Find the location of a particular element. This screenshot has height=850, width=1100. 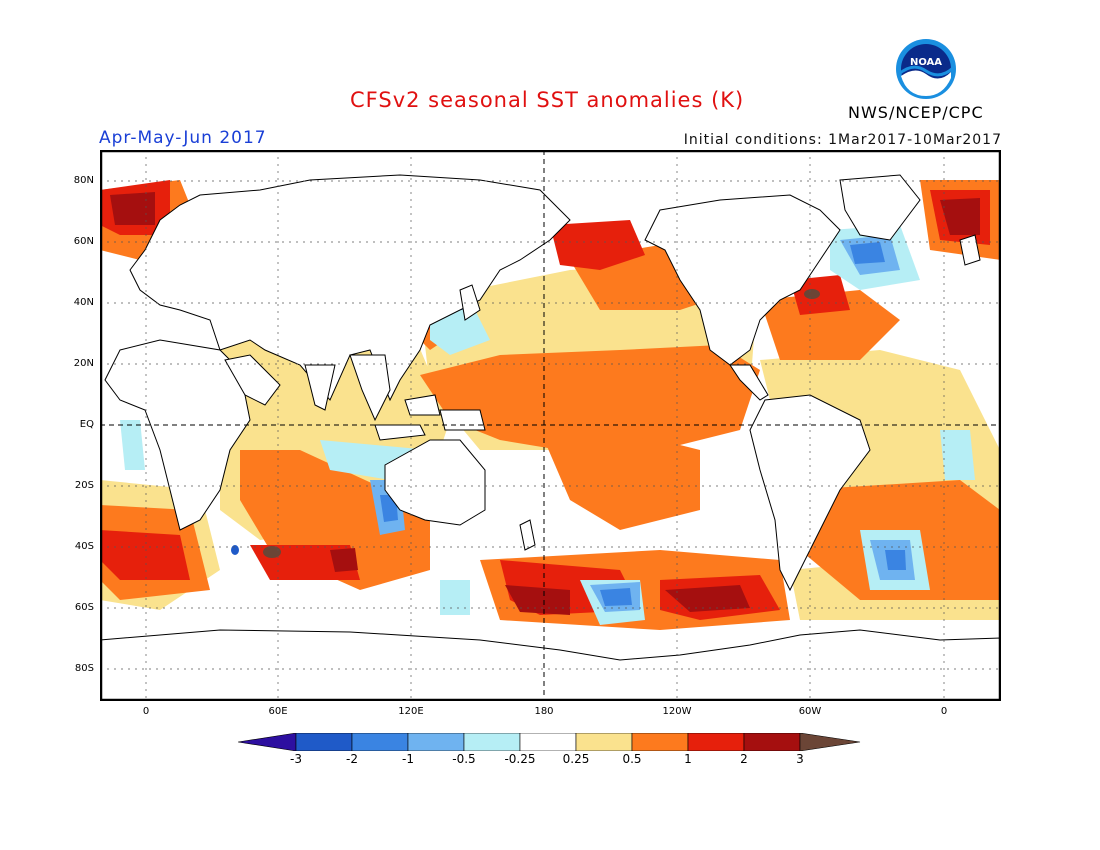

colorbar-label: -3 is located at coordinates (296, 759).